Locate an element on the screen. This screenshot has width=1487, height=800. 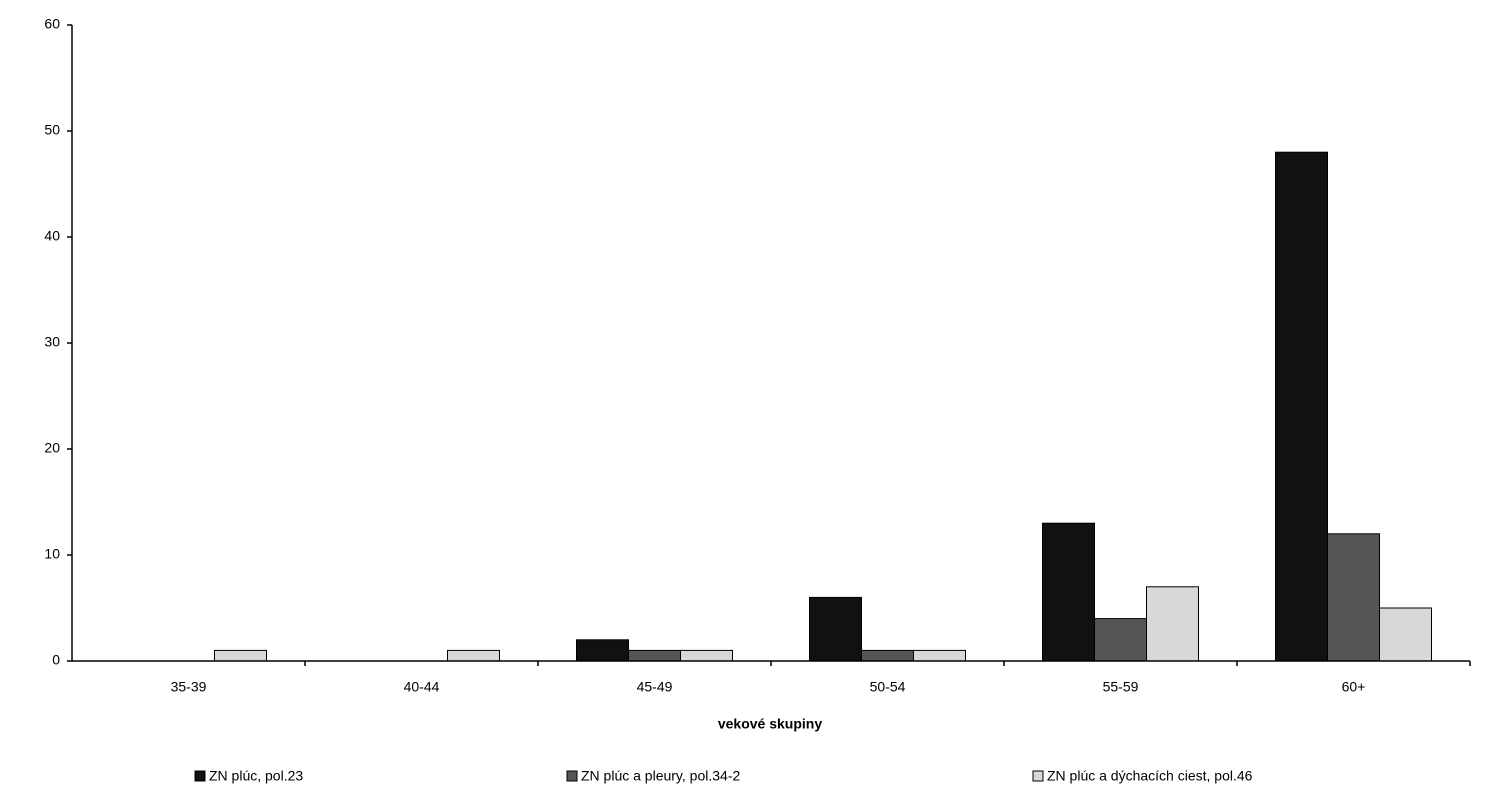
y-tick-label: 10 is located at coordinates (52, 554).